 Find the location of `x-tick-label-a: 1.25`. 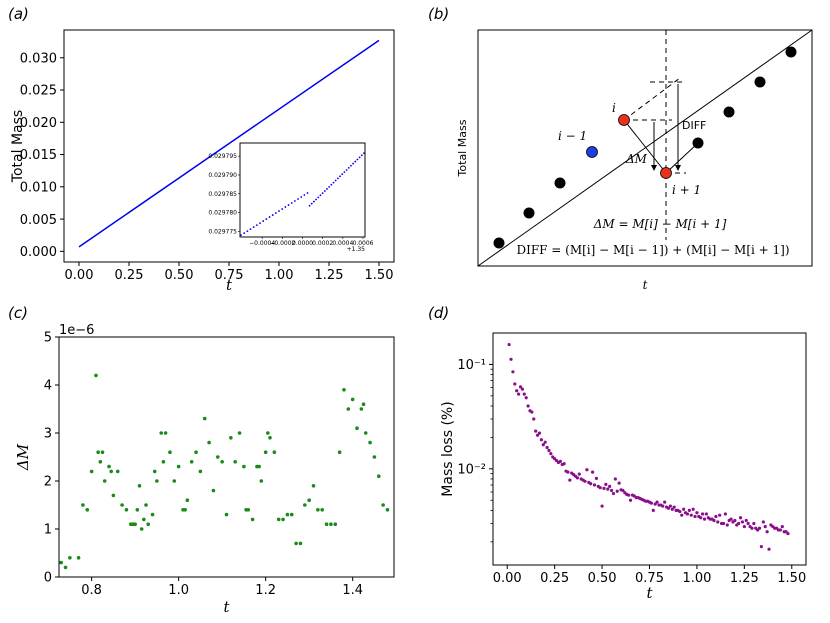

x-tick-label-a: 1.25 is located at coordinates (329, 275).